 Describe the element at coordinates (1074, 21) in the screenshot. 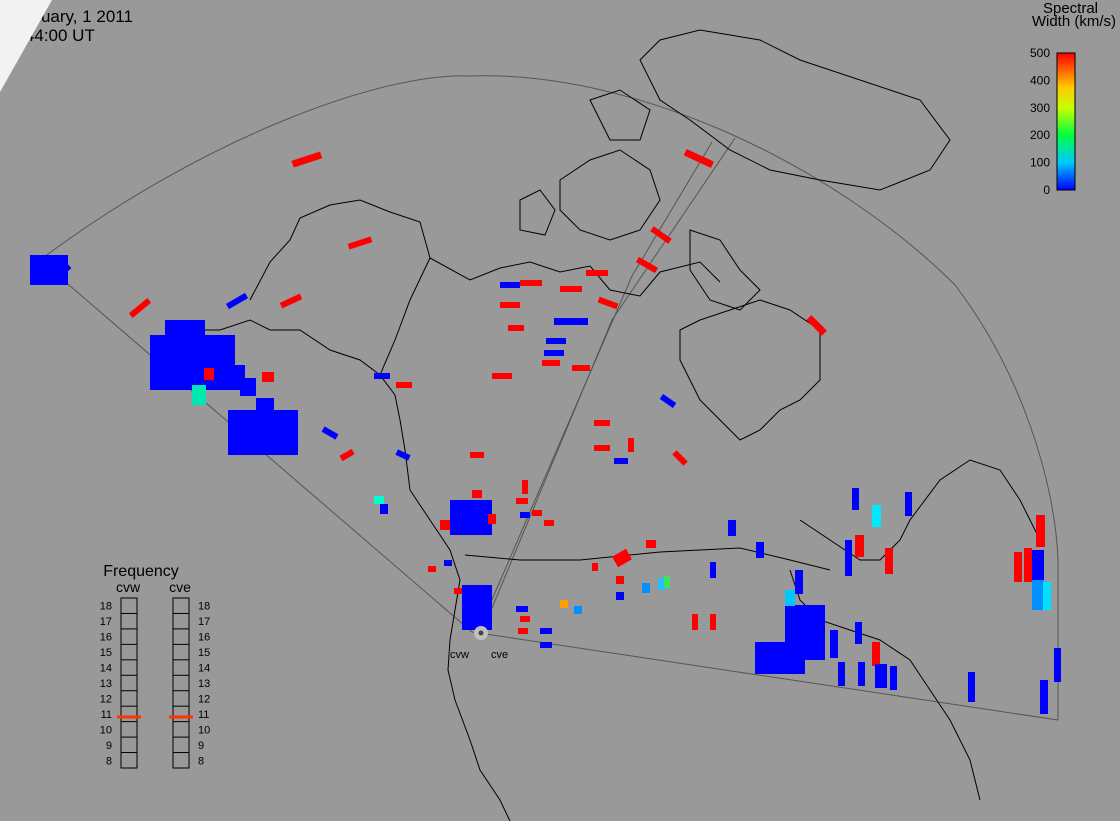

I see `legend-title-line2: Width (km/s)` at that location.